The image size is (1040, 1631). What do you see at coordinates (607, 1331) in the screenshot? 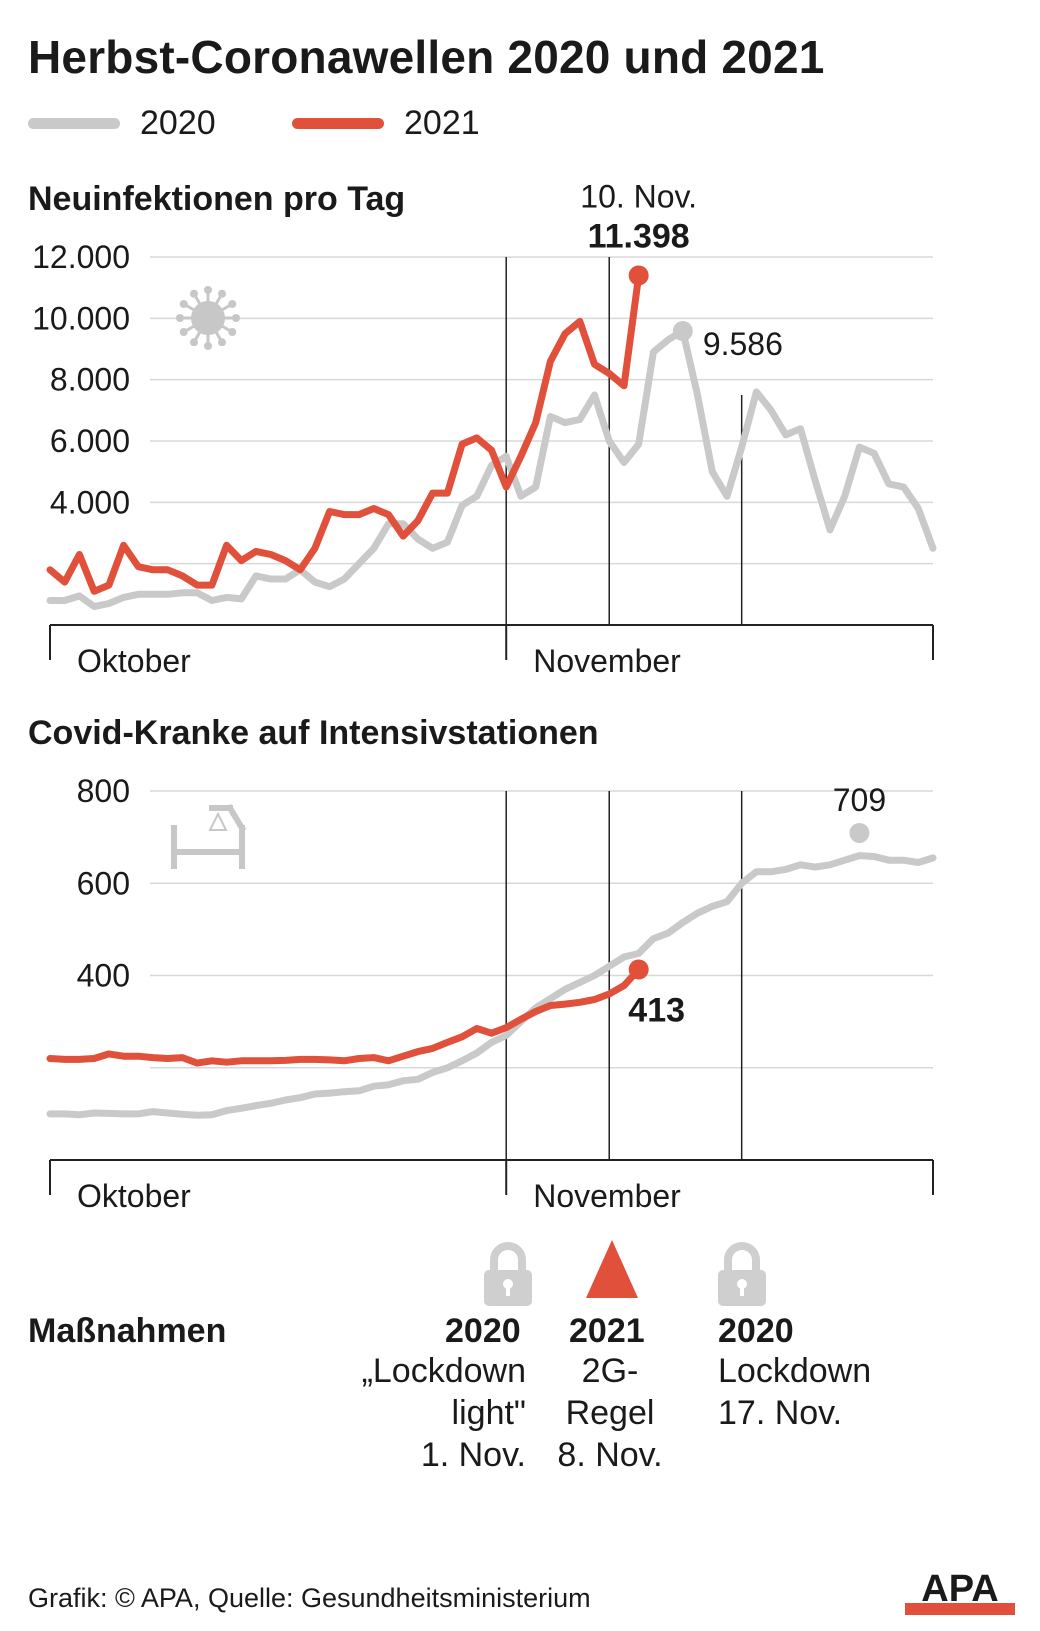
I see `measure-year-2g: 2021` at bounding box center [607, 1331].